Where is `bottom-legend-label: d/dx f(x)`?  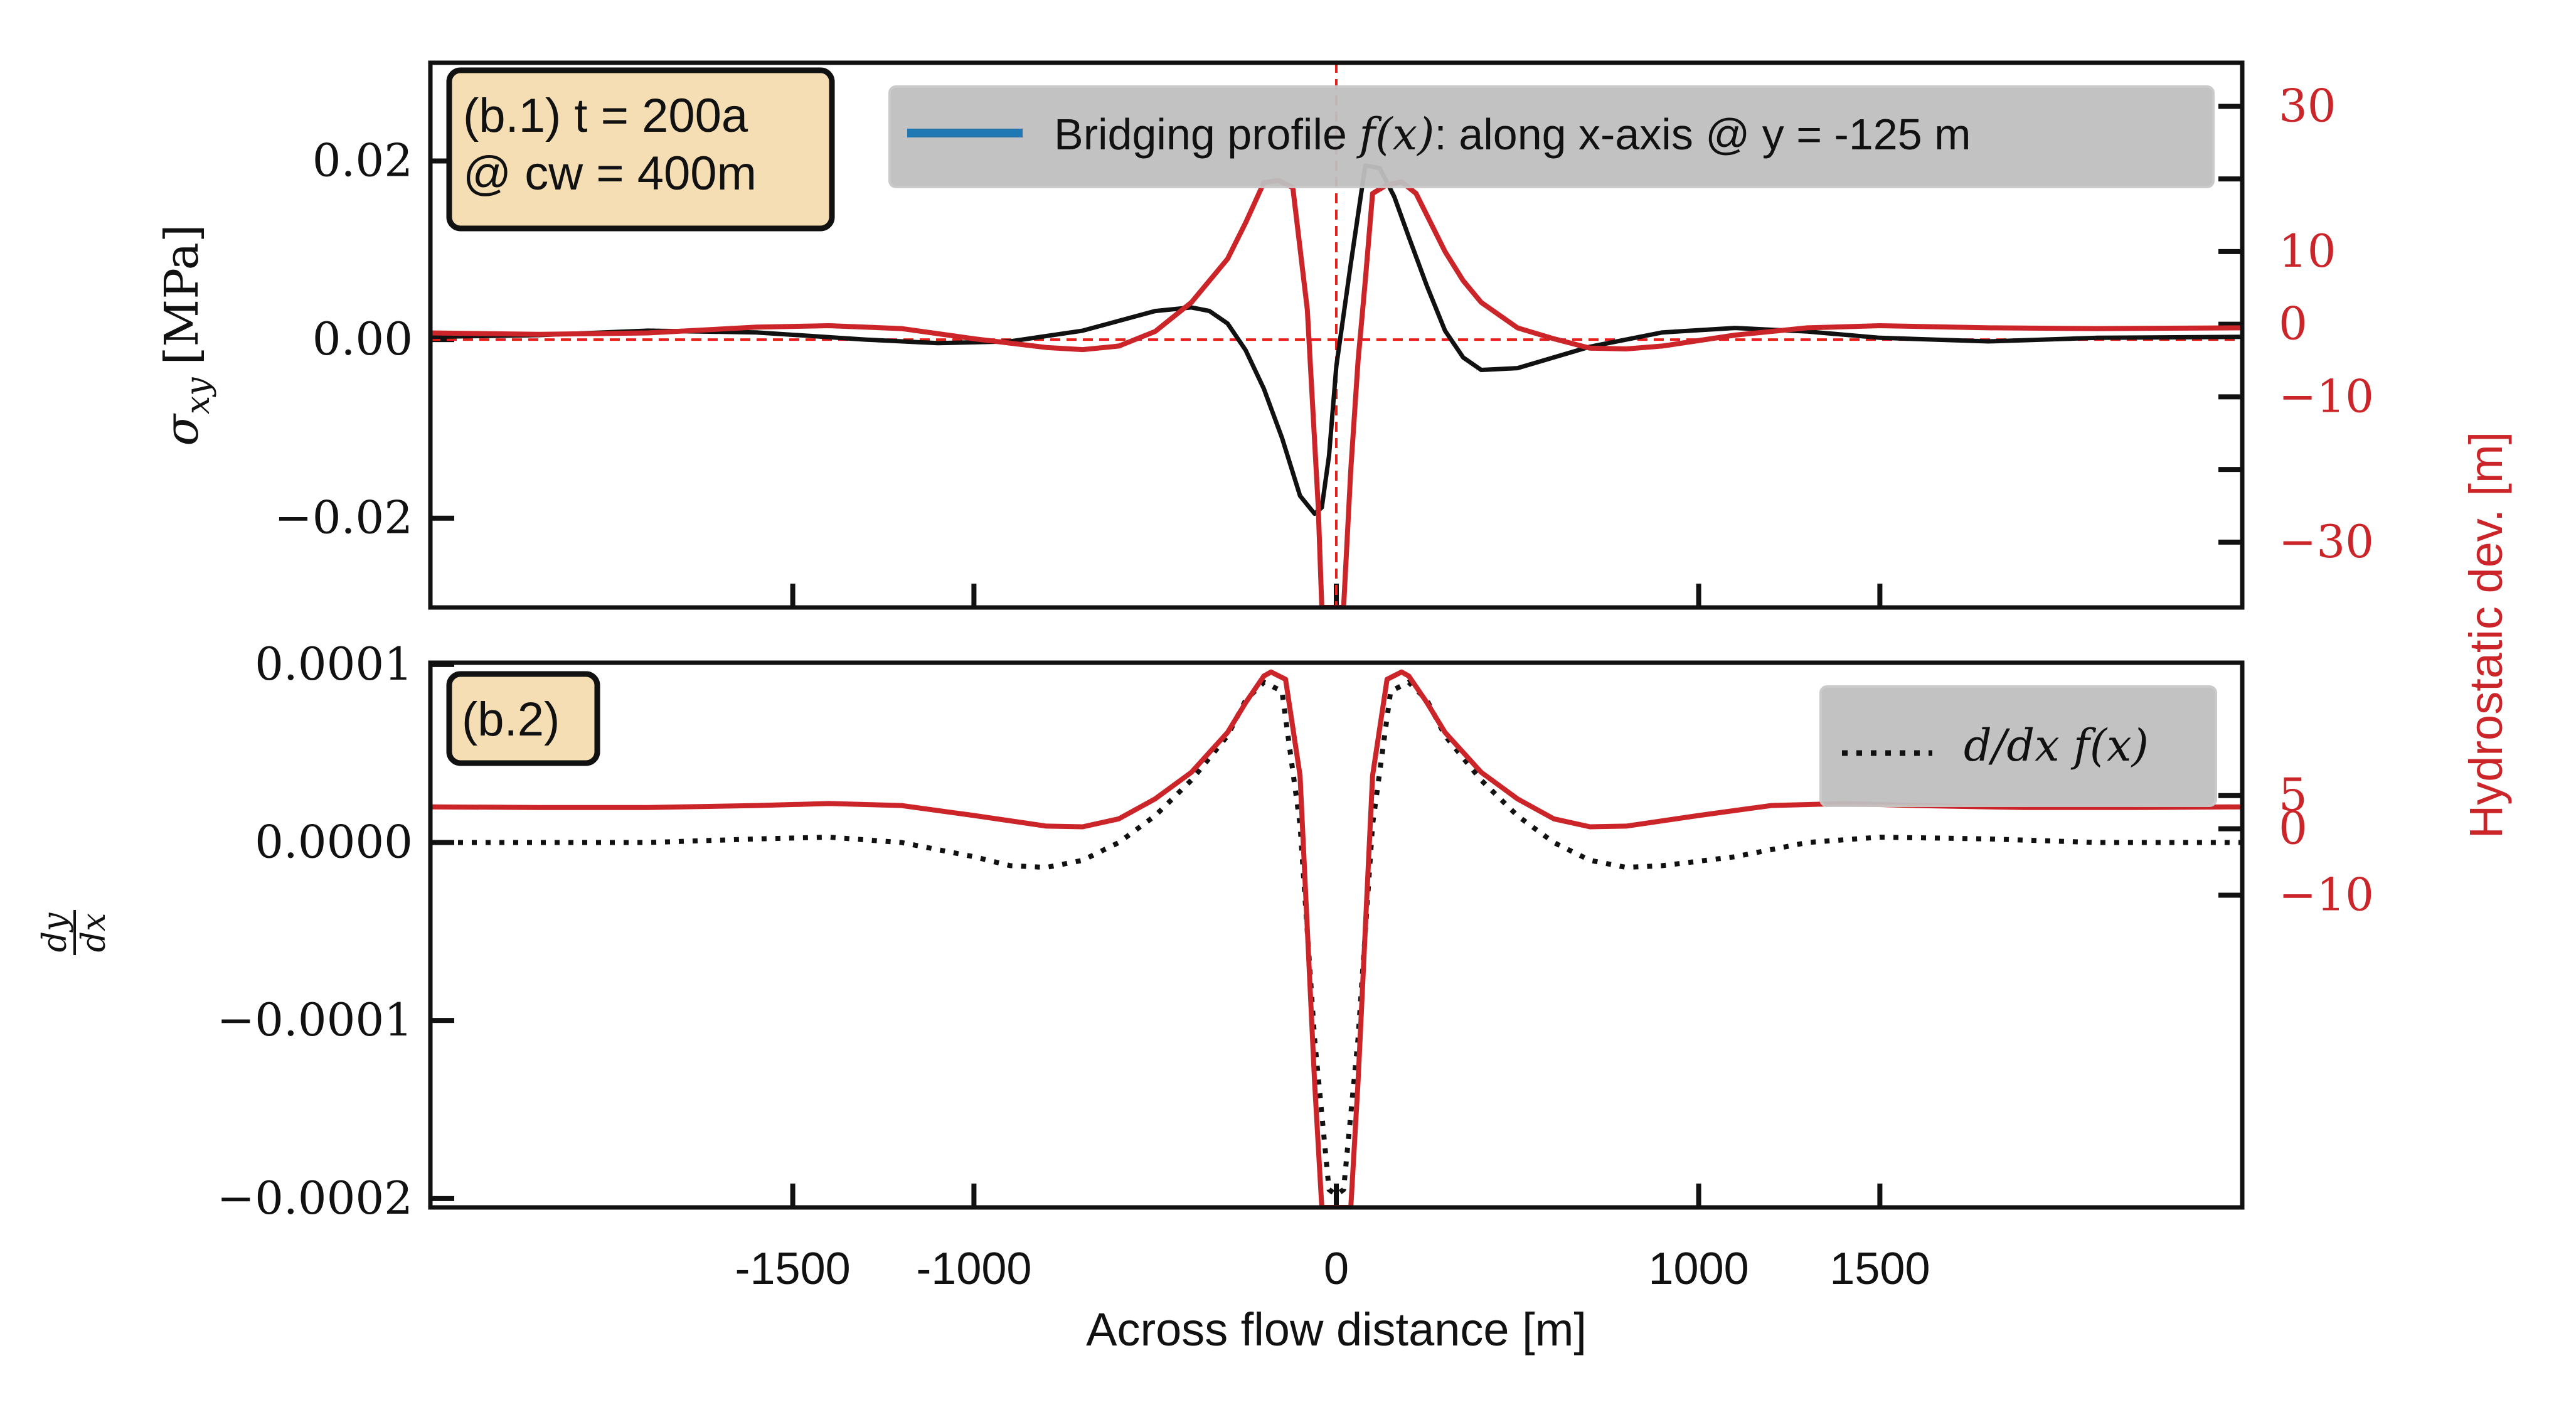
bottom-legend-label: d/dx f(x) is located at coordinates (2056, 745).